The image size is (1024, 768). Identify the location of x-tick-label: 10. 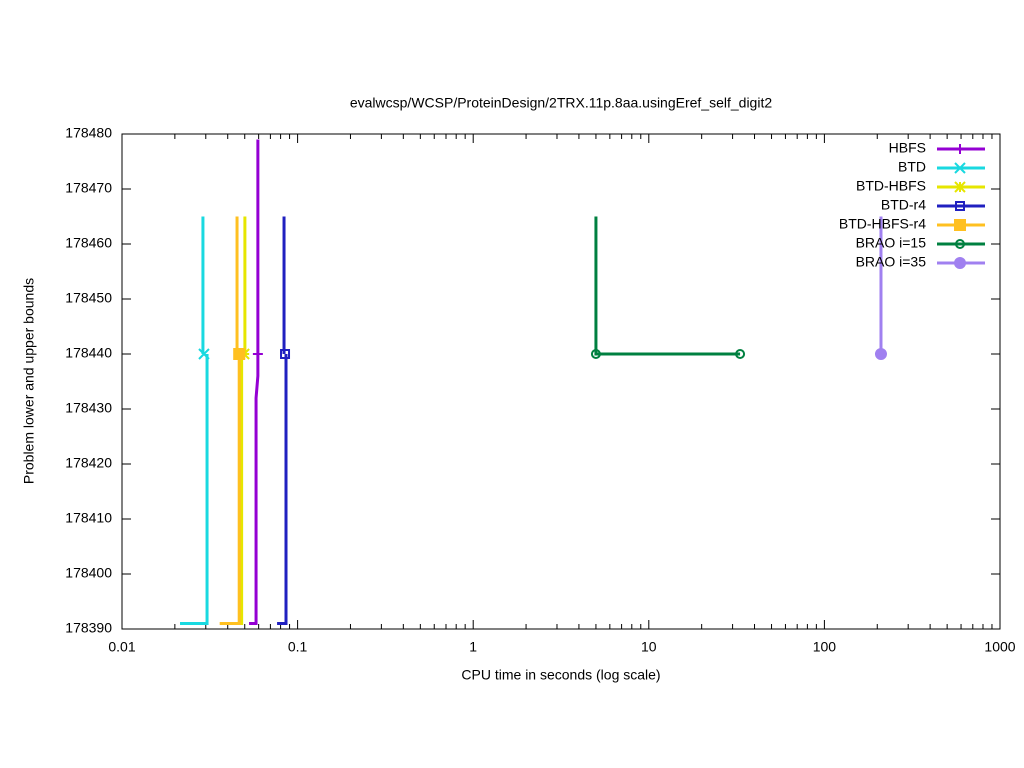
(649, 647).